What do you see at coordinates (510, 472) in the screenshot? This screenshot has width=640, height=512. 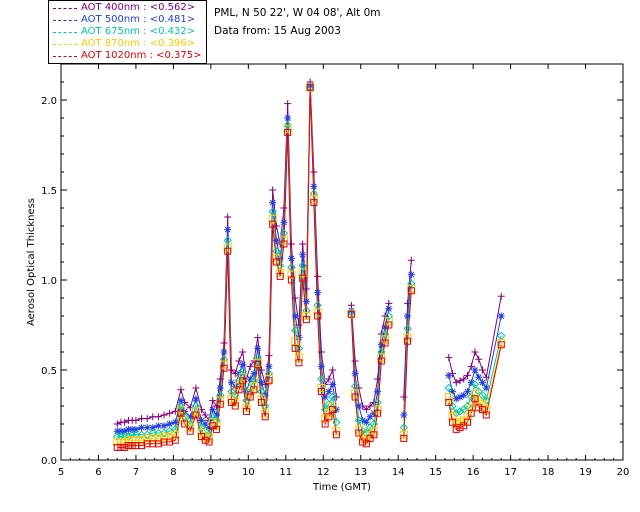 I see `x-tick-label: 17` at bounding box center [510, 472].